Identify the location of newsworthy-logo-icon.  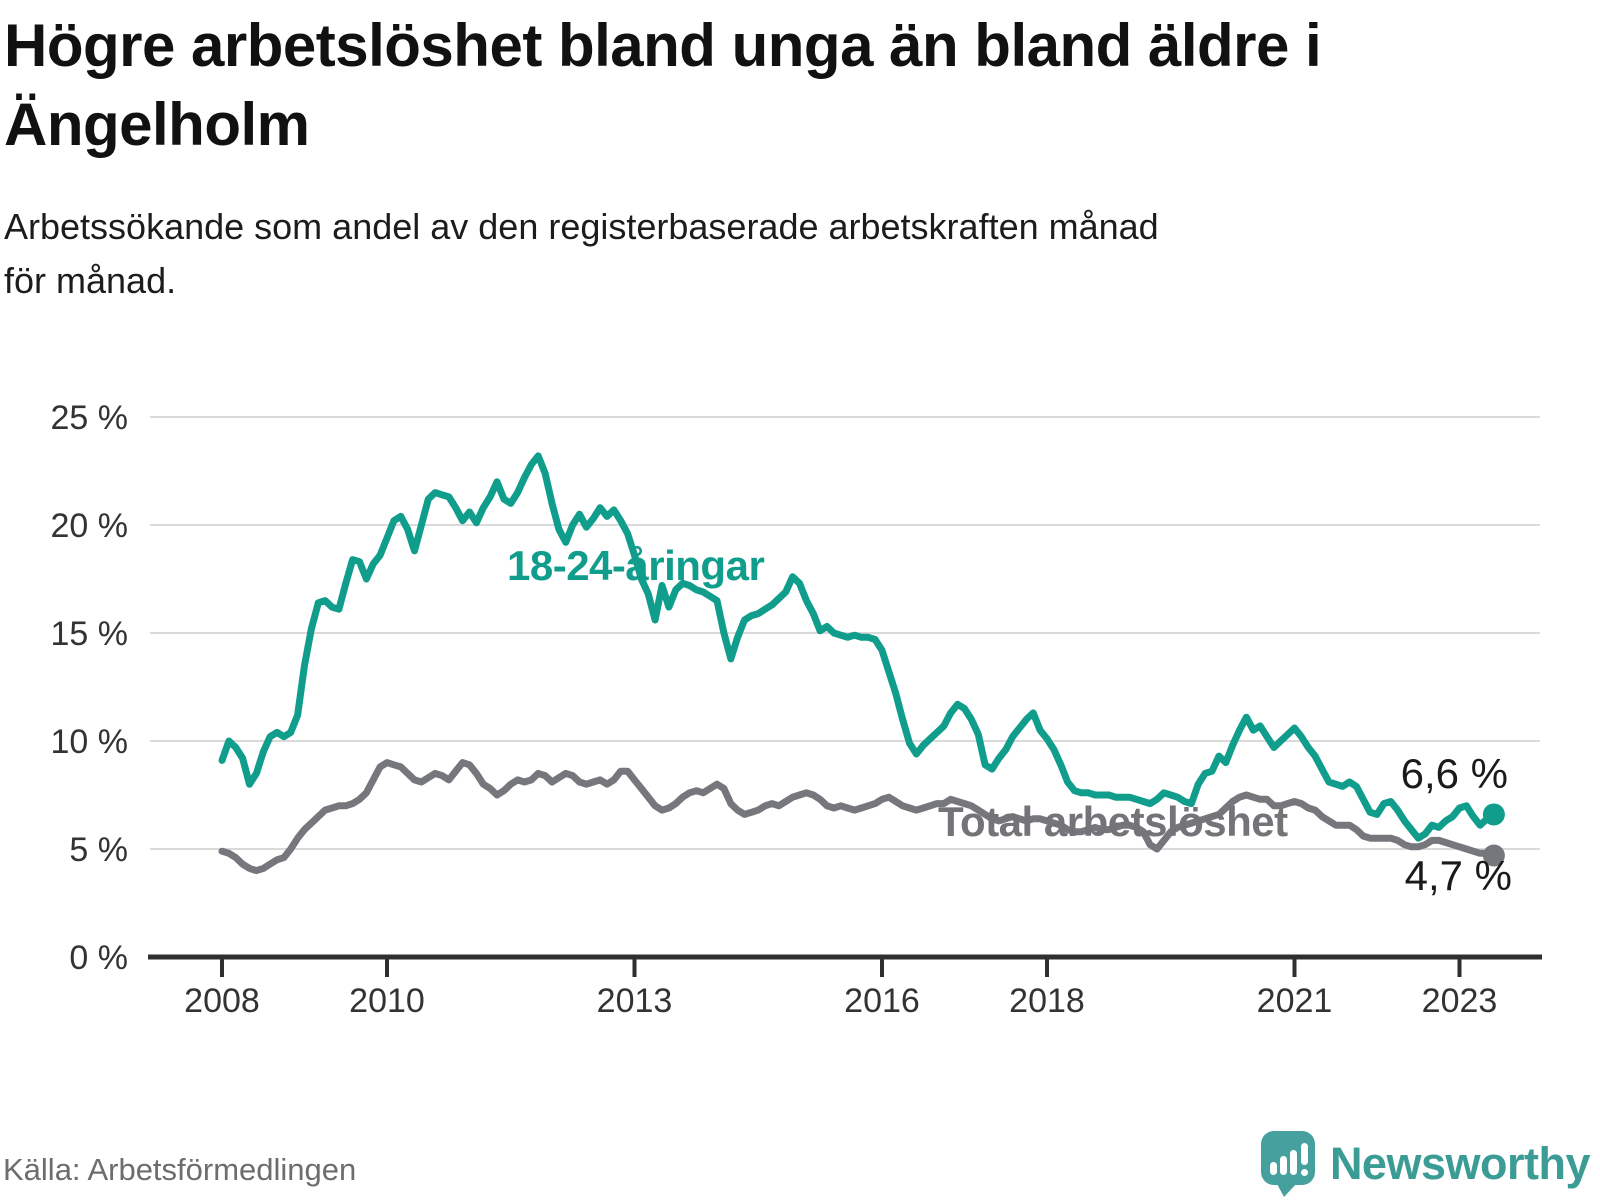
(1287, 1164).